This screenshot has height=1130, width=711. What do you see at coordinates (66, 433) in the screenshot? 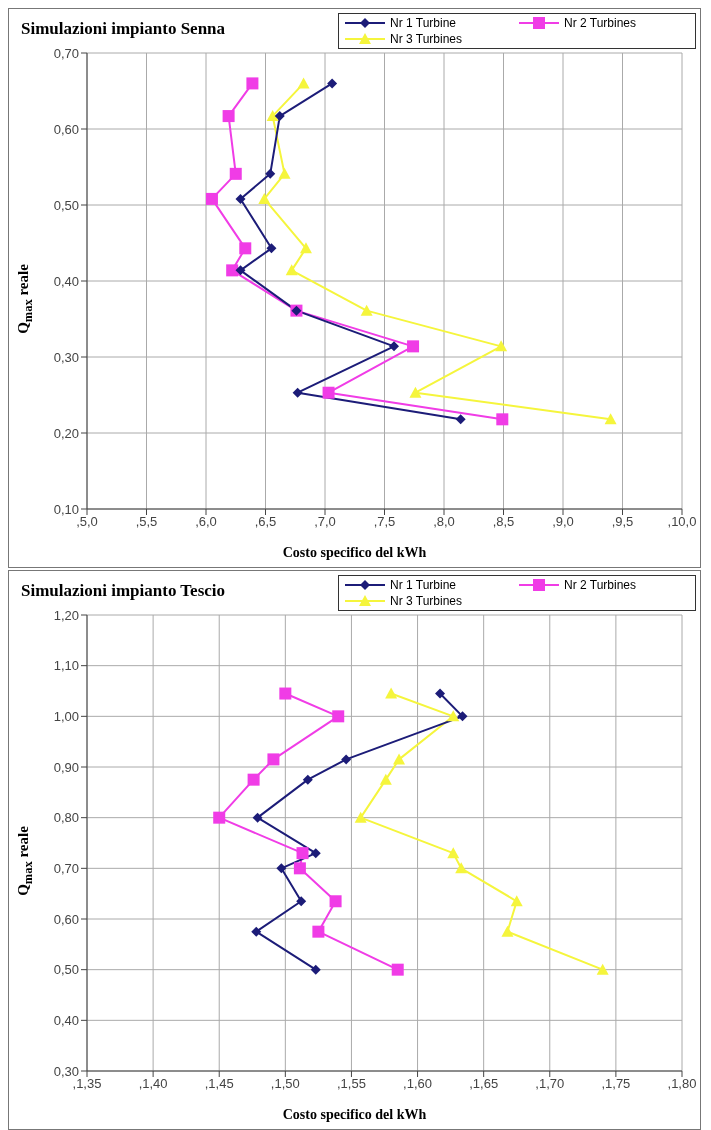
I see `y-tick-label: 0,20` at bounding box center [66, 433].